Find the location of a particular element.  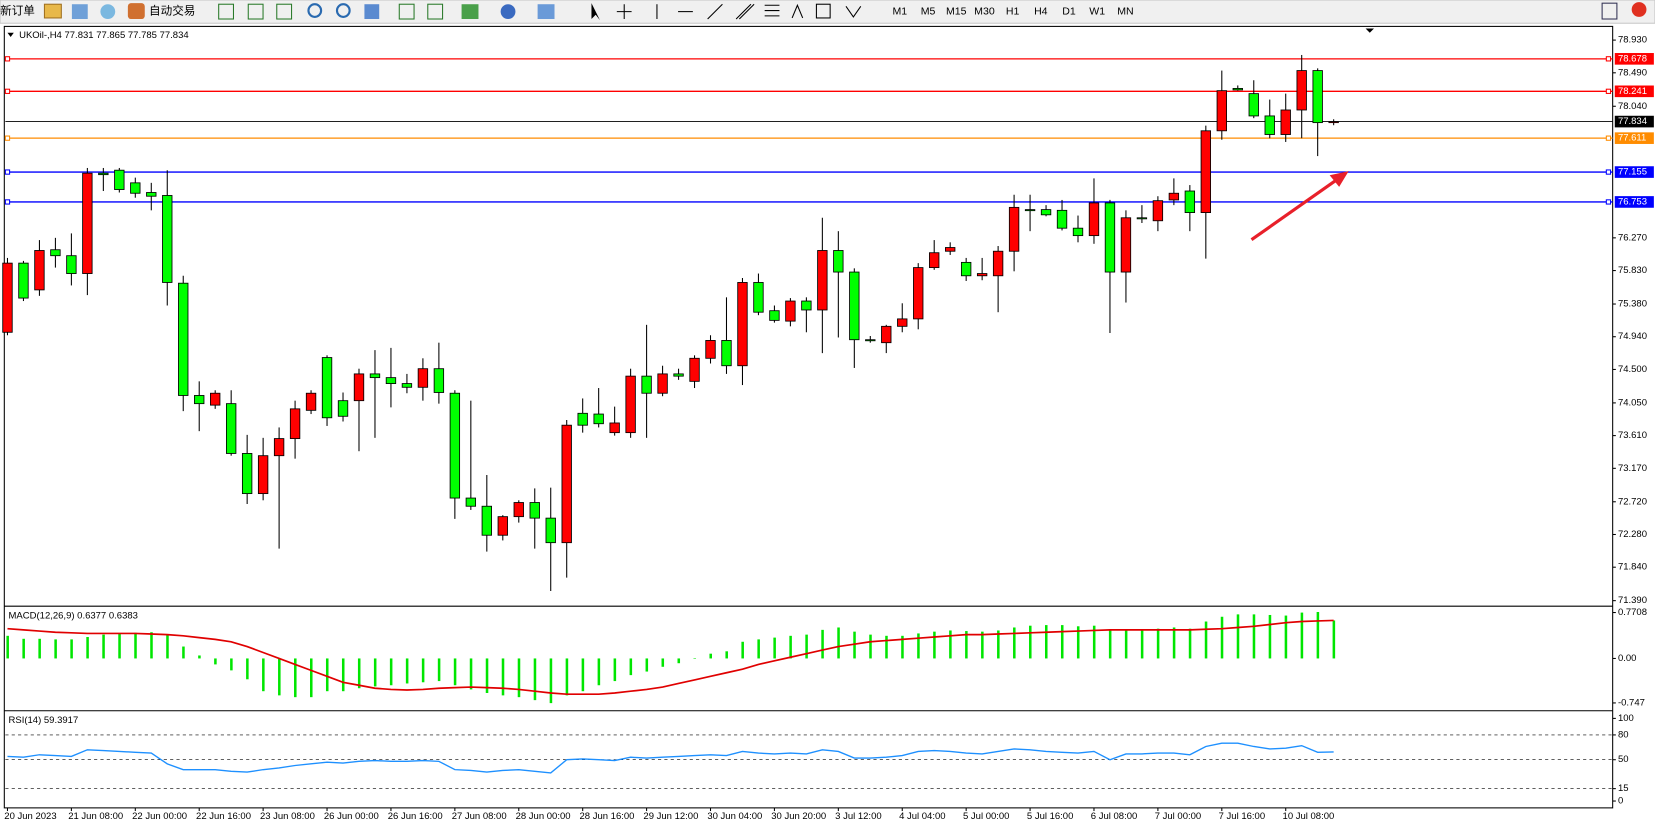

tool-icons is located at coordinates (932, 11).